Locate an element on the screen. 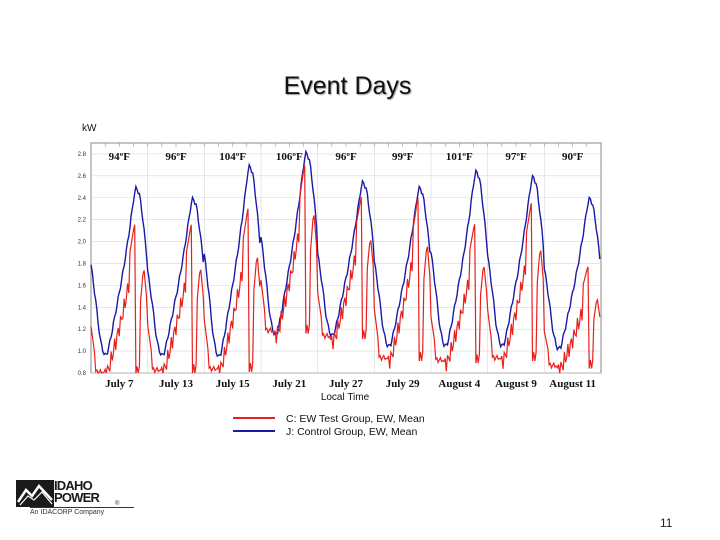 This screenshot has height=540, width=720. y-tick-label: 0.8 is located at coordinates (82, 374).